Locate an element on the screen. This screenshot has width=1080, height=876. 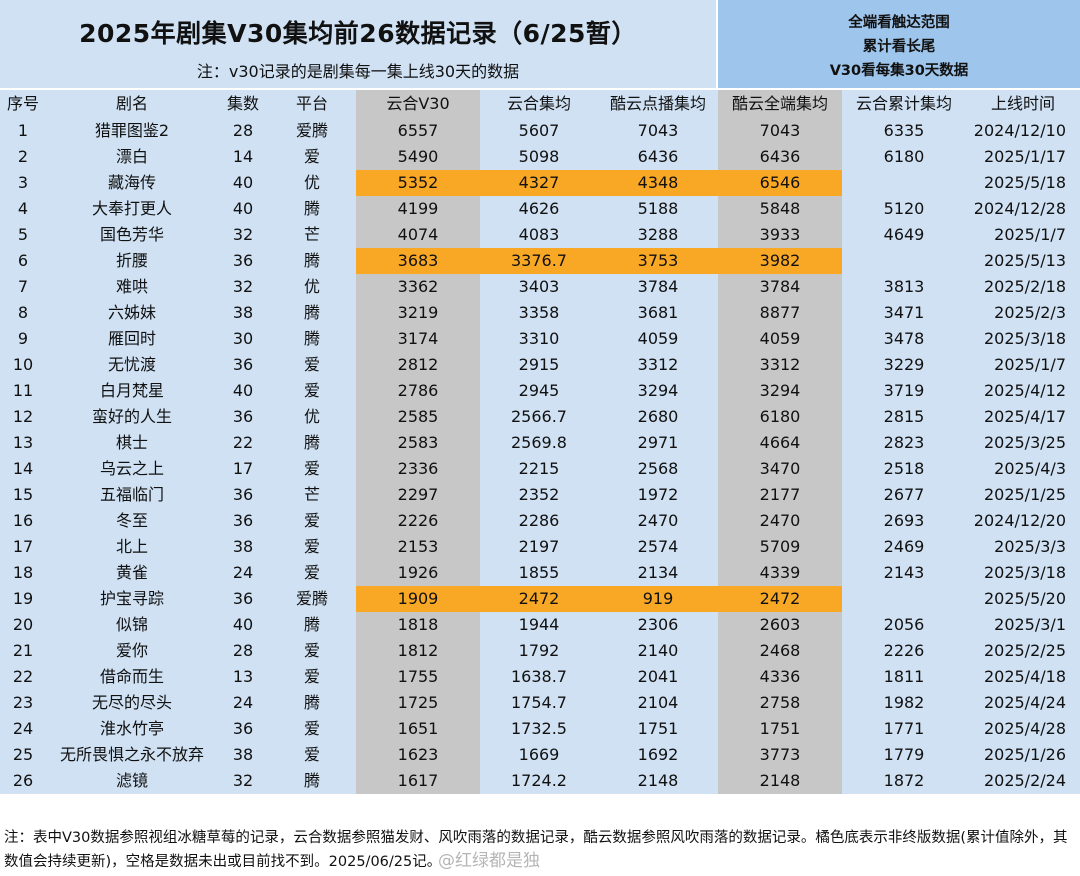
cell-kuyun-vod: 1751 is located at coordinates (658, 729).